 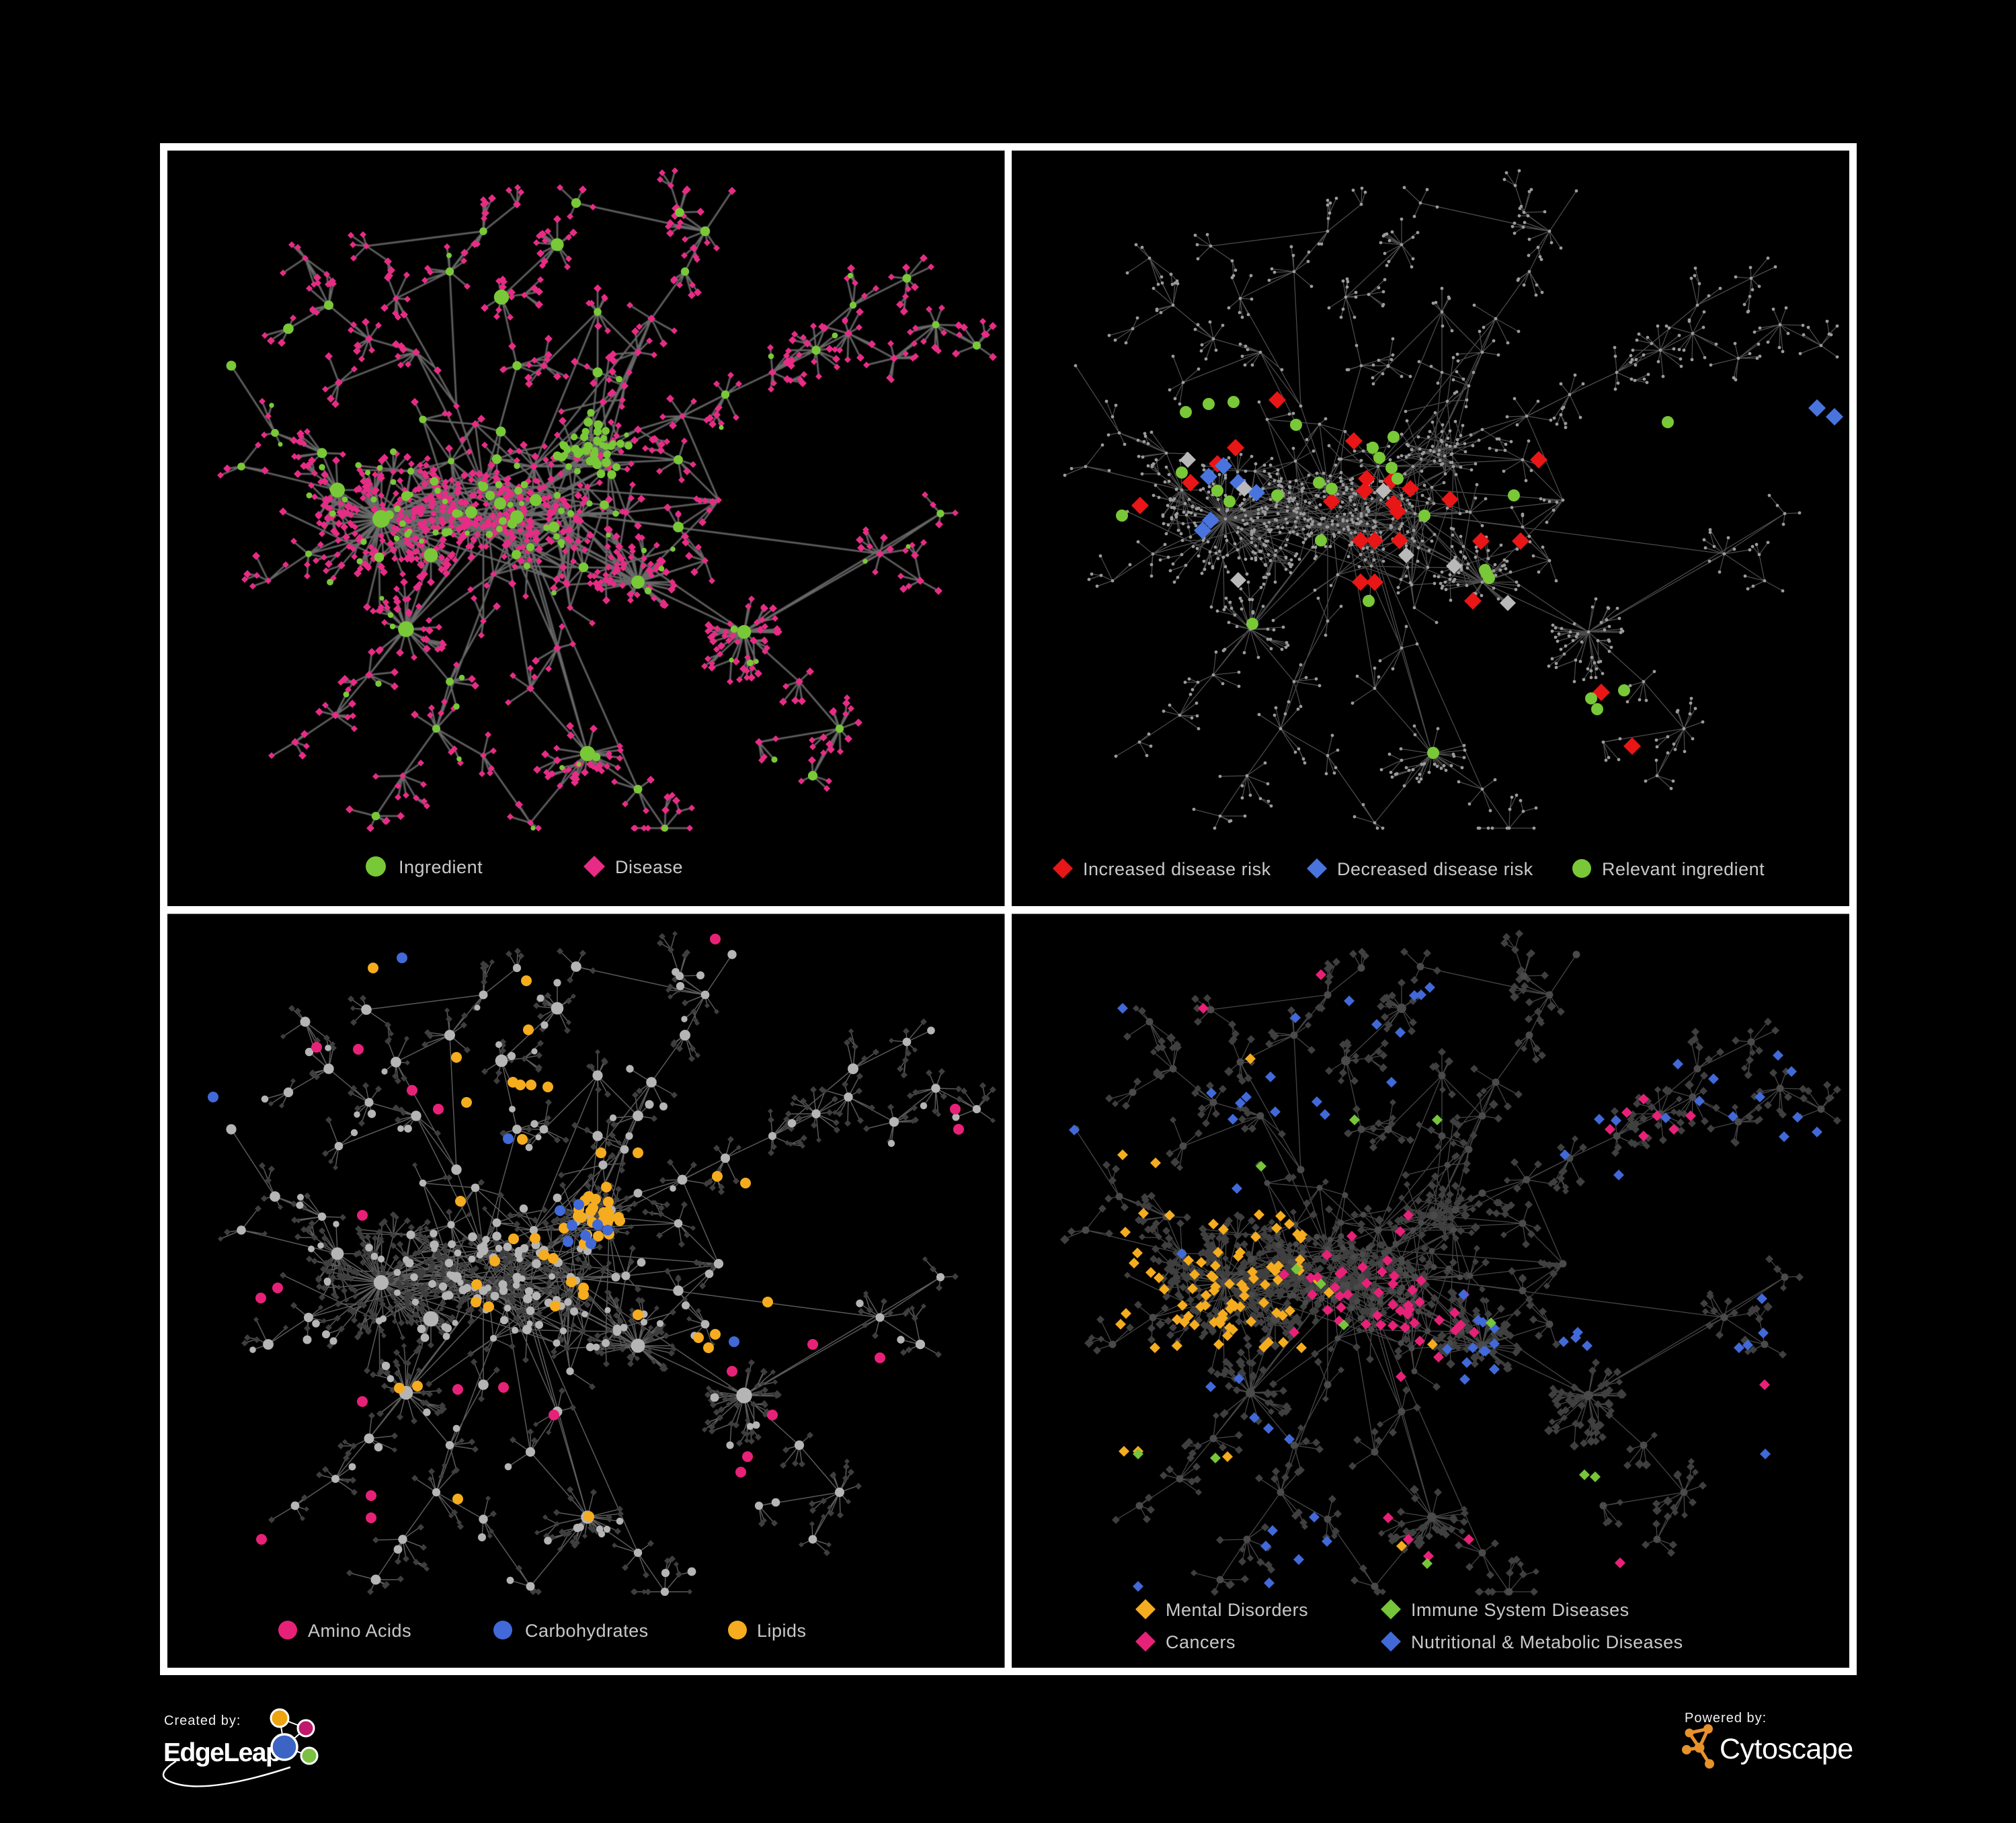 I want to click on svg-text: EdgeLeap, so click(x=222, y=1752).